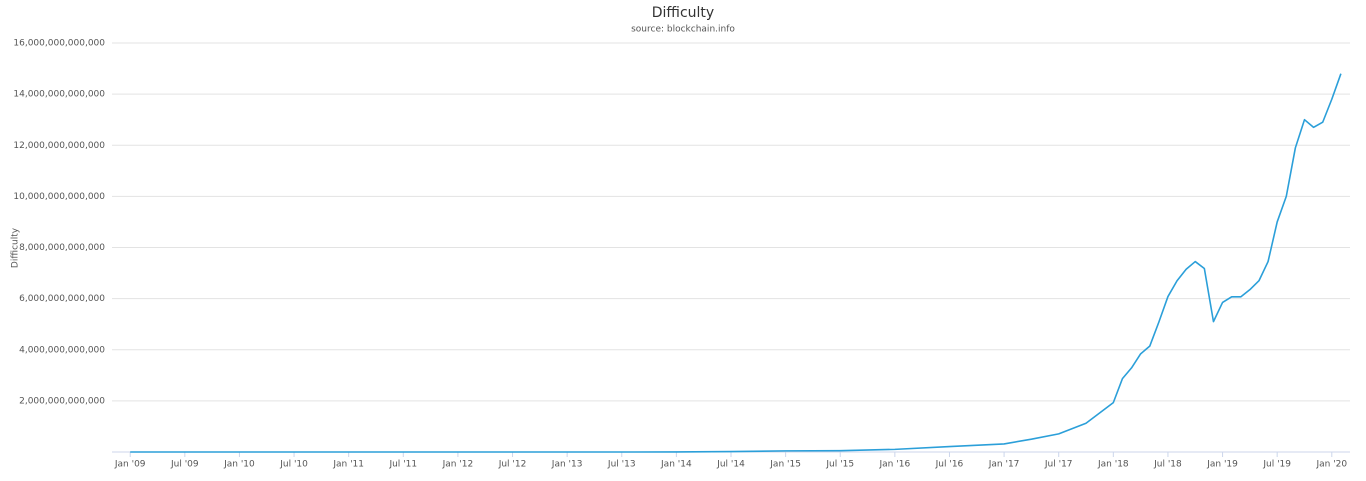  Describe the element at coordinates (1167, 465) in the screenshot. I see `x-tick-label: Jul '18` at that location.